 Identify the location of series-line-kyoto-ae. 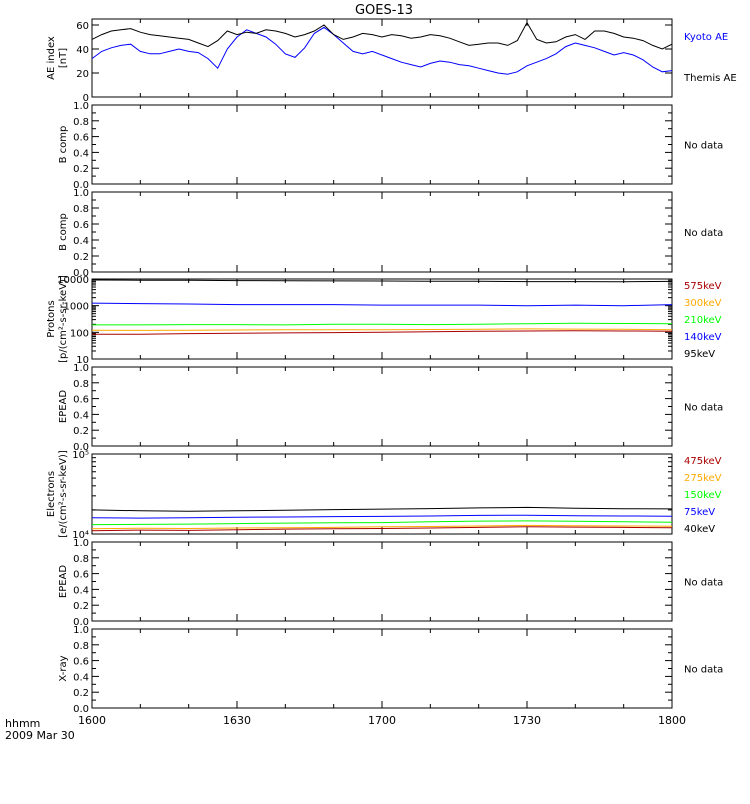
(382, 50).